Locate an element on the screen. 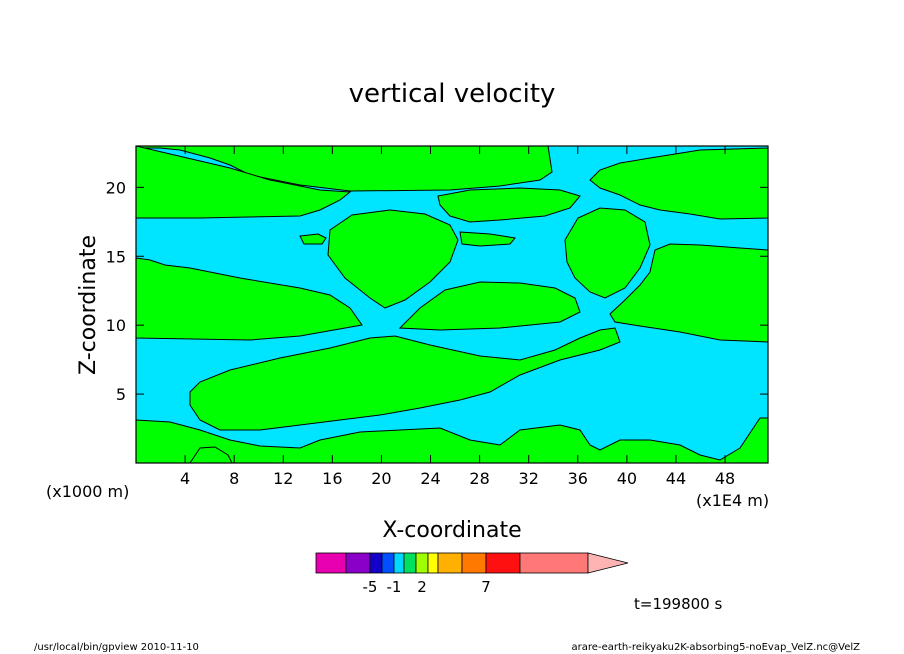 This screenshot has height=654, width=904. x-unit-label: (x1E4 m) is located at coordinates (732, 500).